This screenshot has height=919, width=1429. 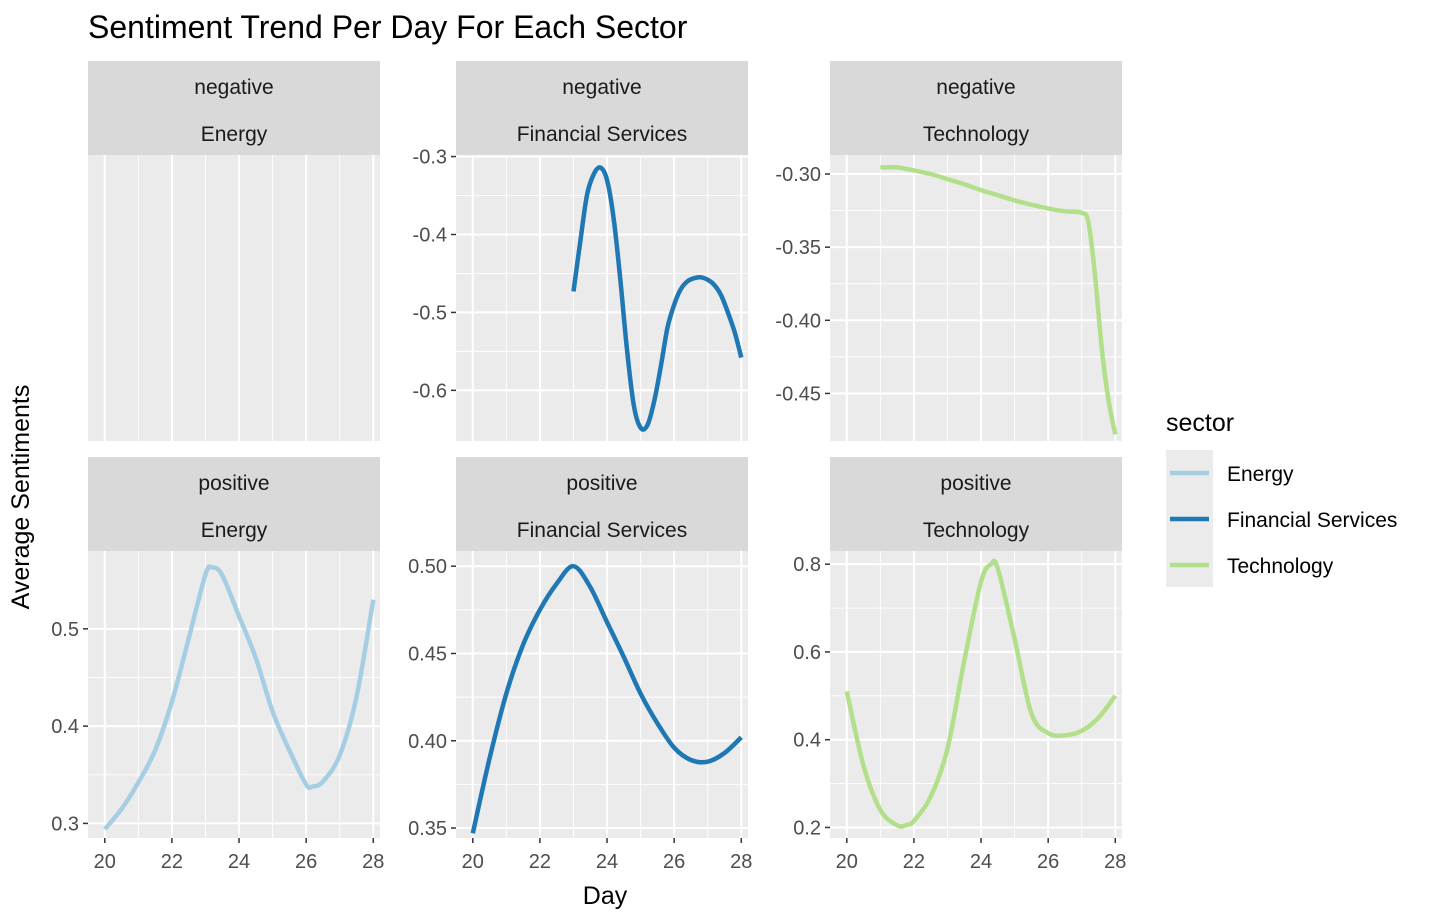 What do you see at coordinates (1200, 423) in the screenshot?
I see `legend-title: sector` at bounding box center [1200, 423].